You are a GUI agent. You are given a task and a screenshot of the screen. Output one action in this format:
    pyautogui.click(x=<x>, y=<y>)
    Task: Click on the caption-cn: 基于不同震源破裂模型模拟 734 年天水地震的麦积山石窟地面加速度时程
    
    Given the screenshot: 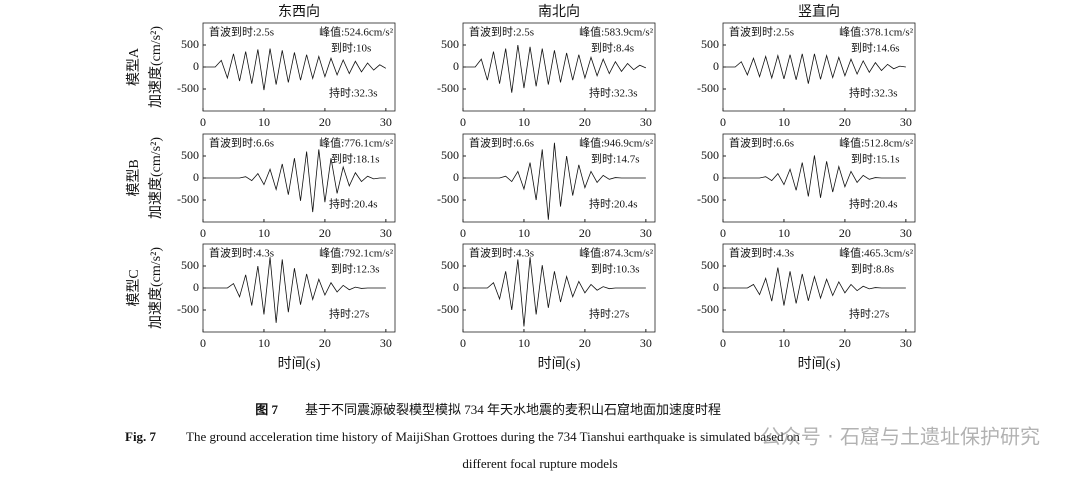 What is the action you would take?
    pyautogui.click(x=513, y=409)
    